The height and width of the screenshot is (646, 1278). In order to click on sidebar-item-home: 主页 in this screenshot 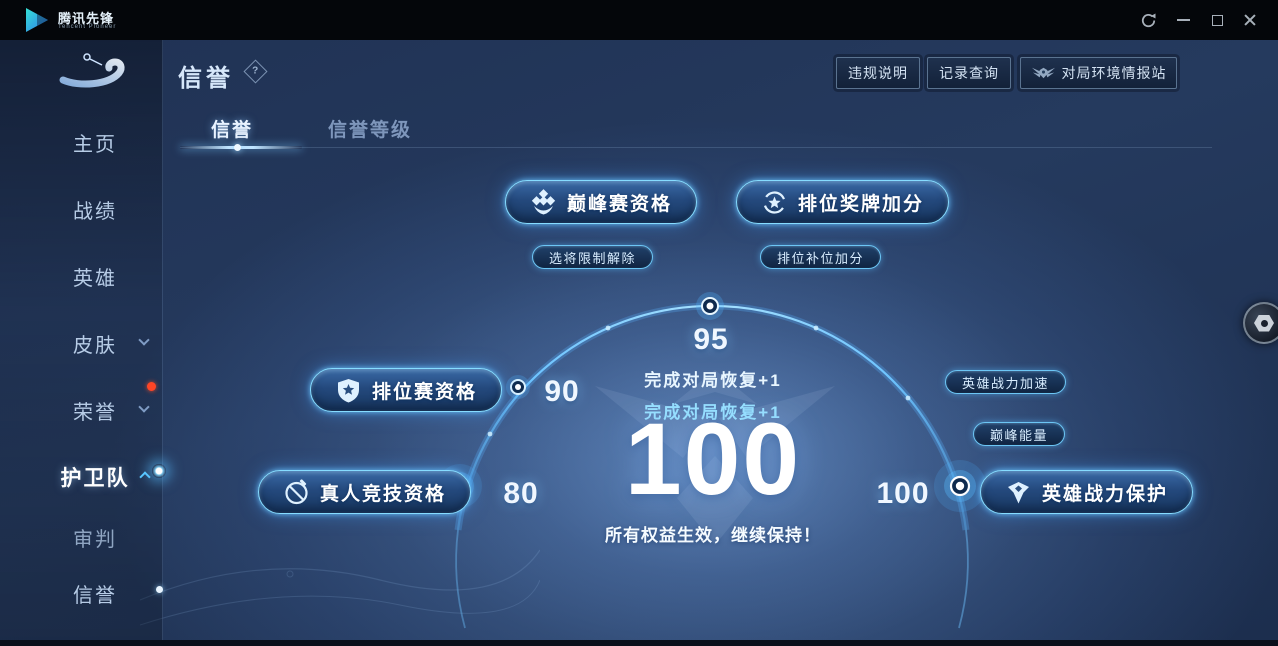, I will do `click(95, 145)`.